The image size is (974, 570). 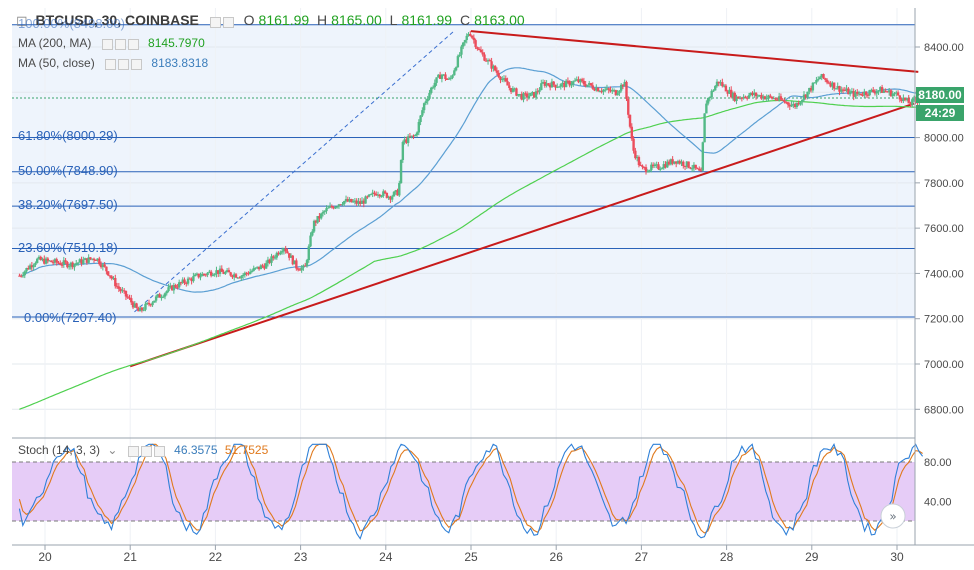 I want to click on ma50-buttons, so click(x=124, y=64).